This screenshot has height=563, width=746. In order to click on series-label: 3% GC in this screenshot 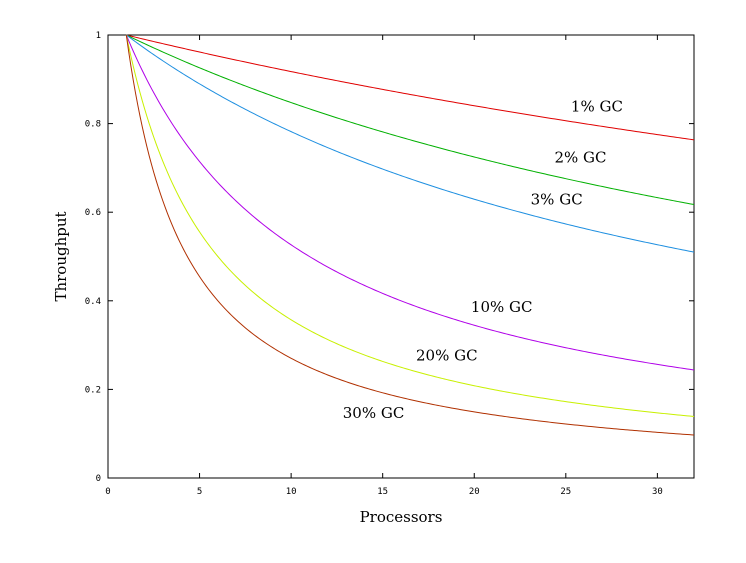, I will do `click(557, 200)`.